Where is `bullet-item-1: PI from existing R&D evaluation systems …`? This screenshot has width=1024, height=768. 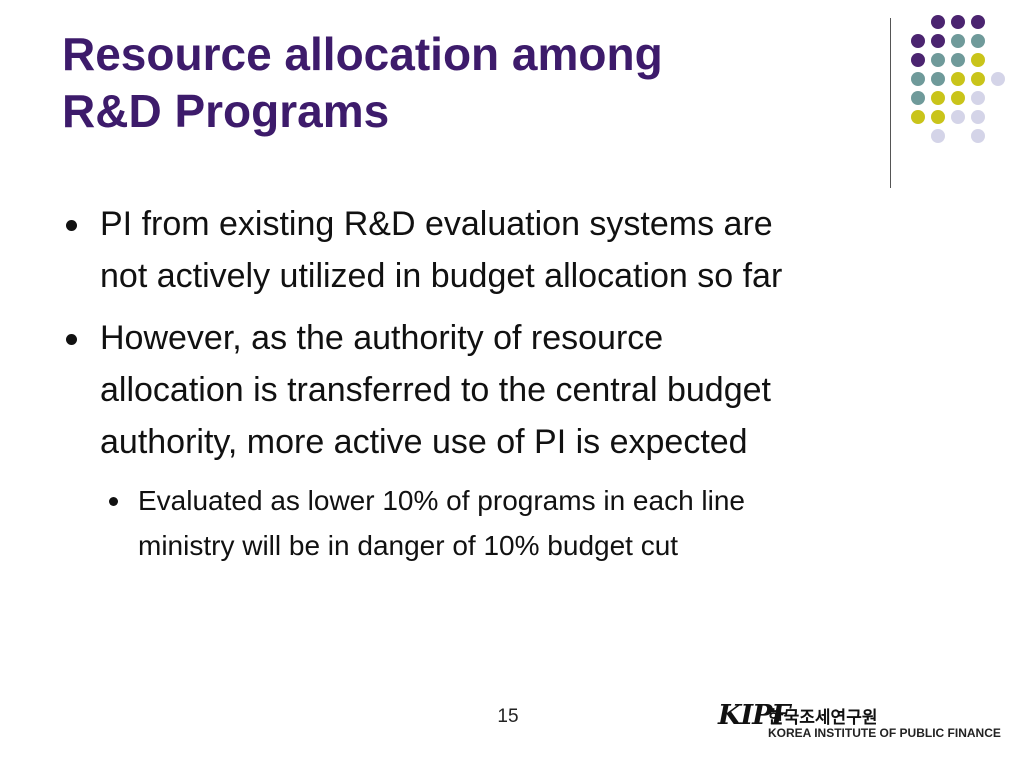 bullet-item-1: PI from existing R&D evaluation systems … is located at coordinates (520, 250).